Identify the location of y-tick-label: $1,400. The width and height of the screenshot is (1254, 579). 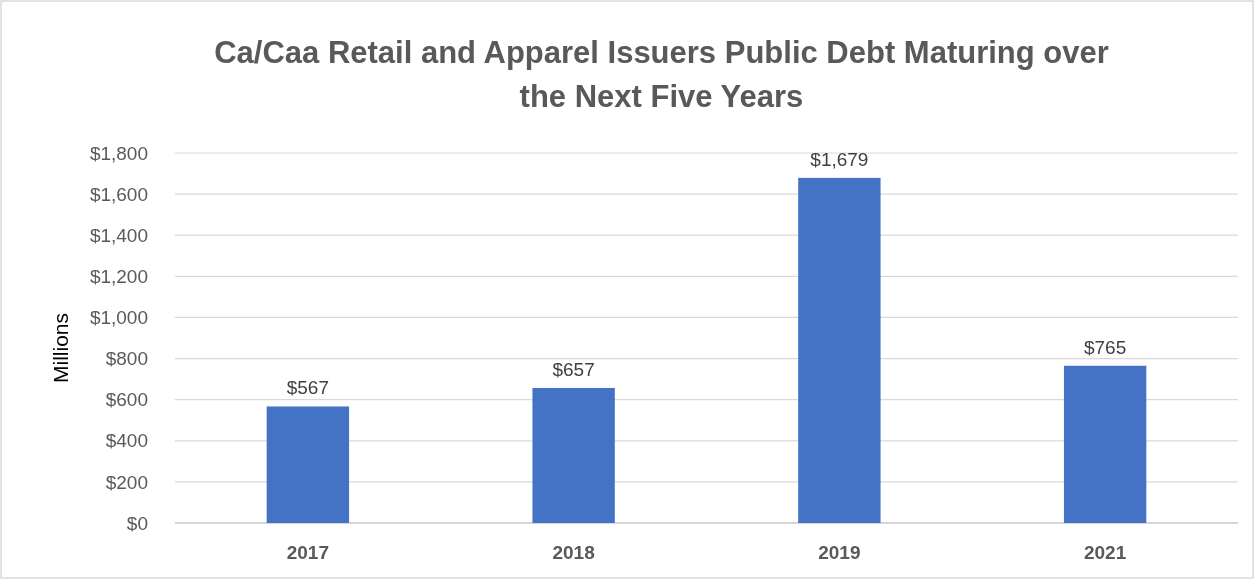
(118, 235).